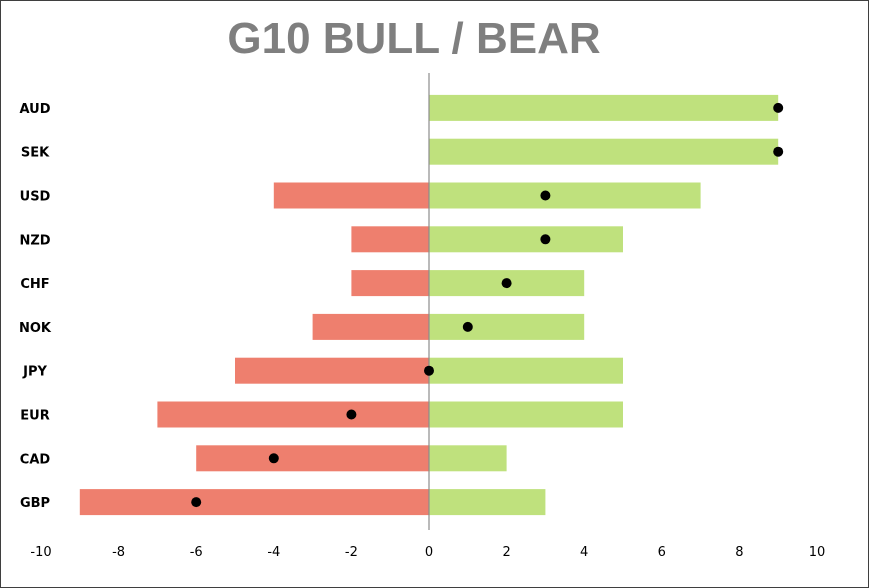 The height and width of the screenshot is (588, 869). What do you see at coordinates (273, 552) in the screenshot?
I see `x-tick-label: -4` at bounding box center [273, 552].